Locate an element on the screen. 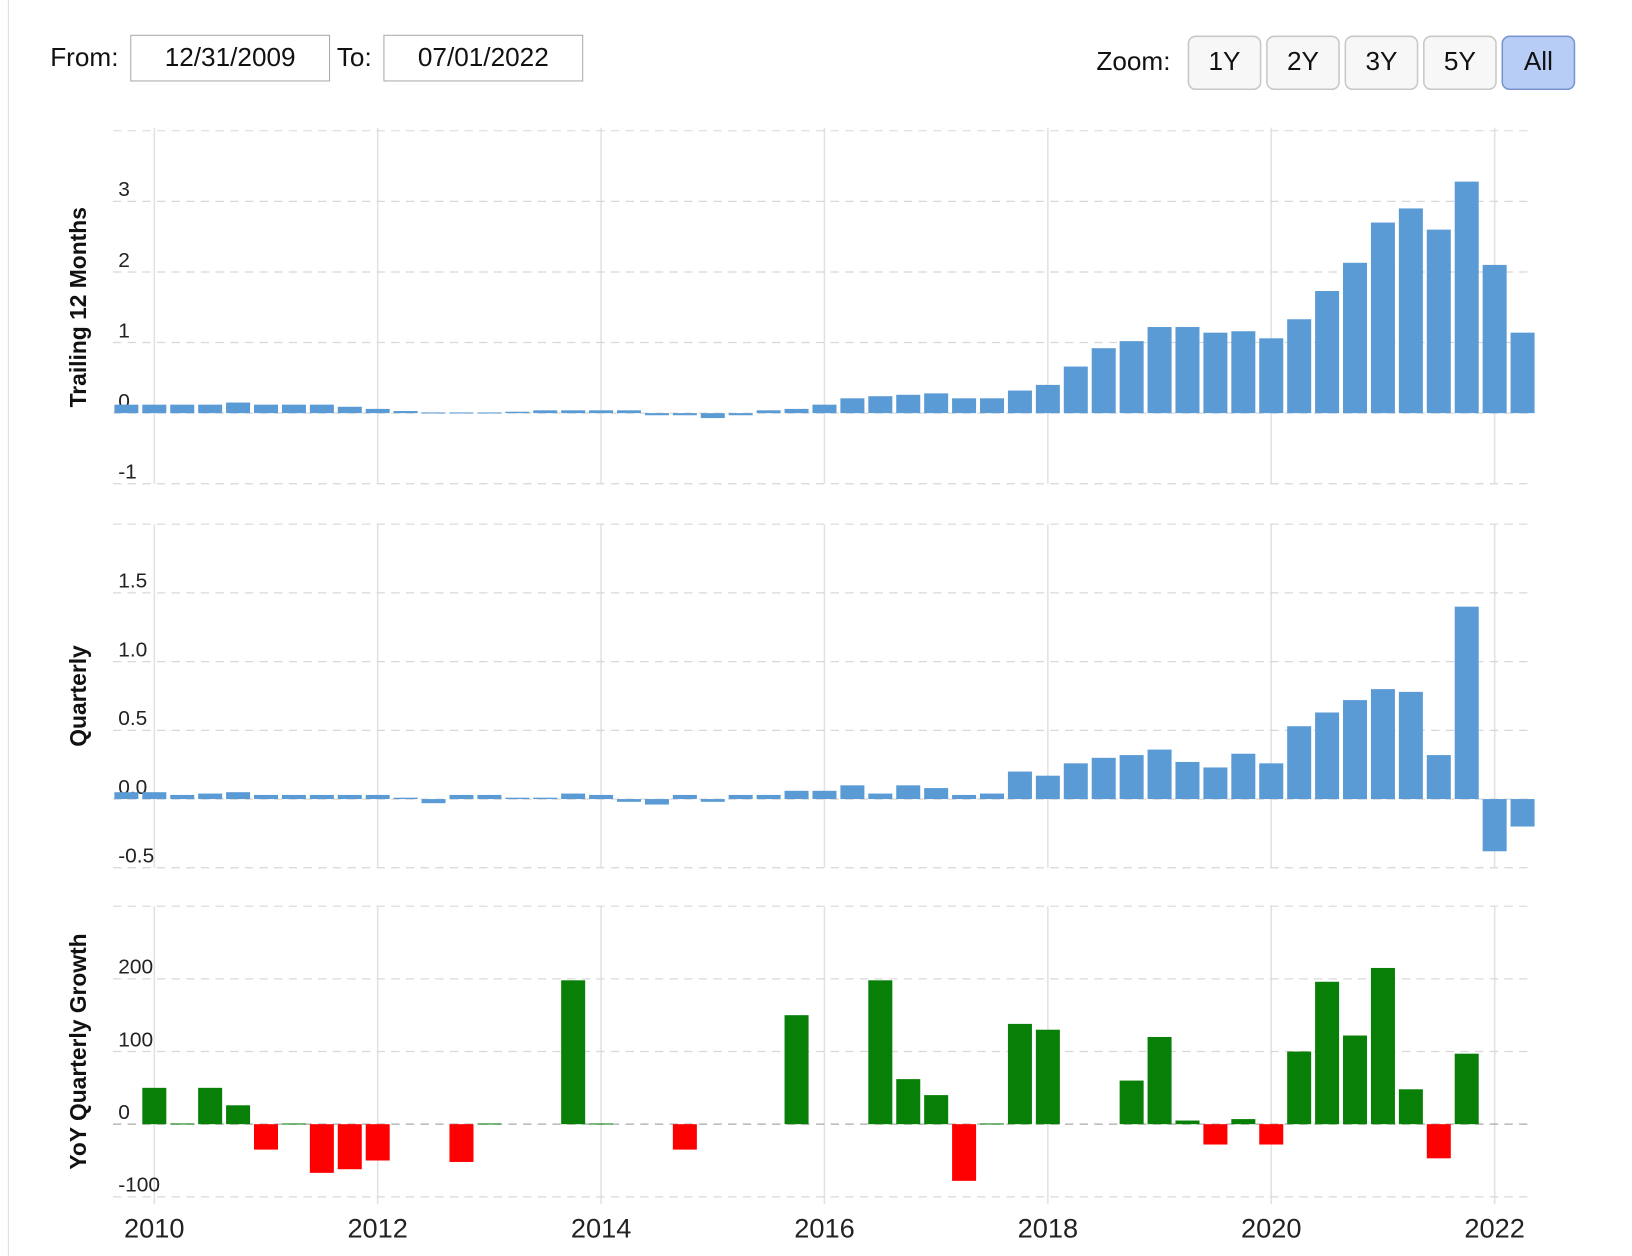 This screenshot has height=1256, width=1632. from-value: 12/31/2009 is located at coordinates (230, 57).